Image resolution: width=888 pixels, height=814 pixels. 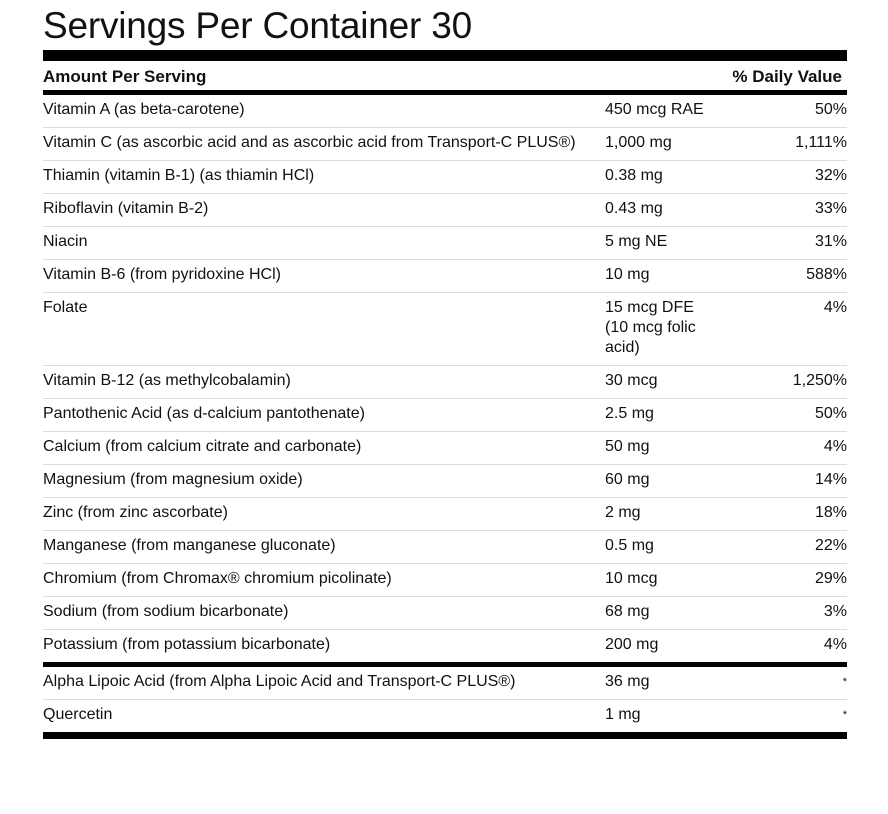 I want to click on nutrient-name: Folate, so click(x=324, y=329).